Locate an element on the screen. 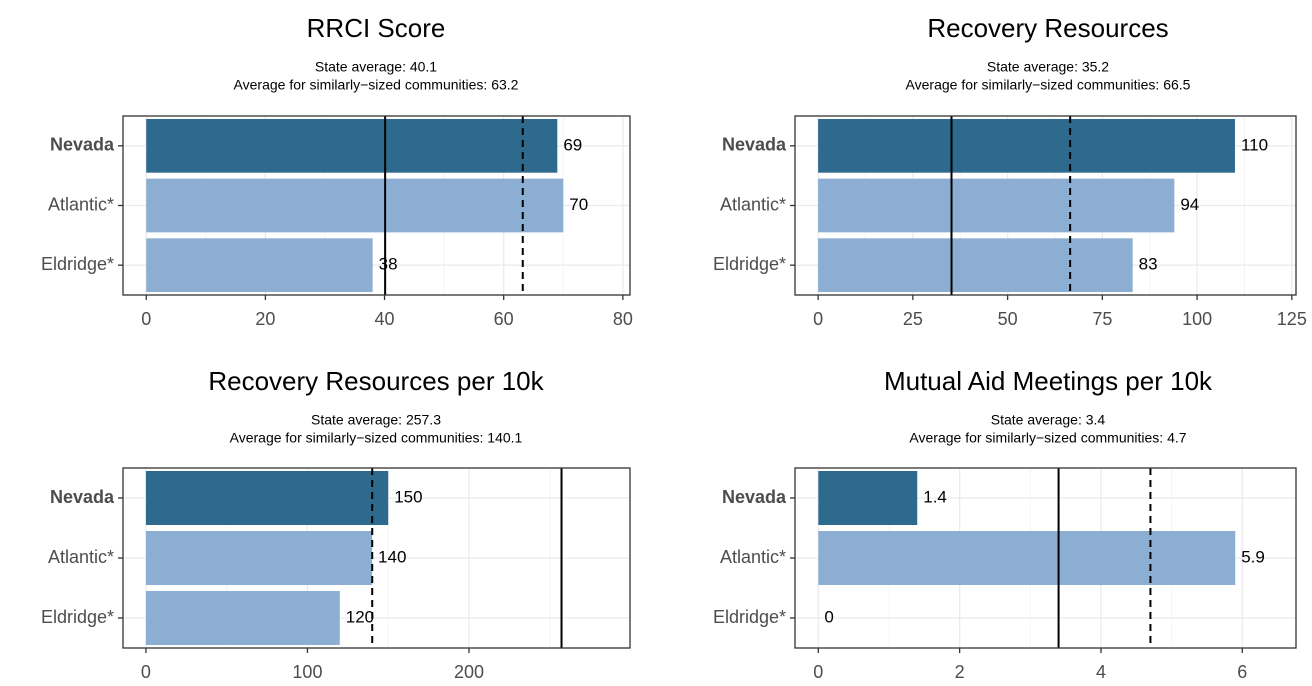 This screenshot has width=1312, height=686. x-tick-label: 40 is located at coordinates (385, 319).